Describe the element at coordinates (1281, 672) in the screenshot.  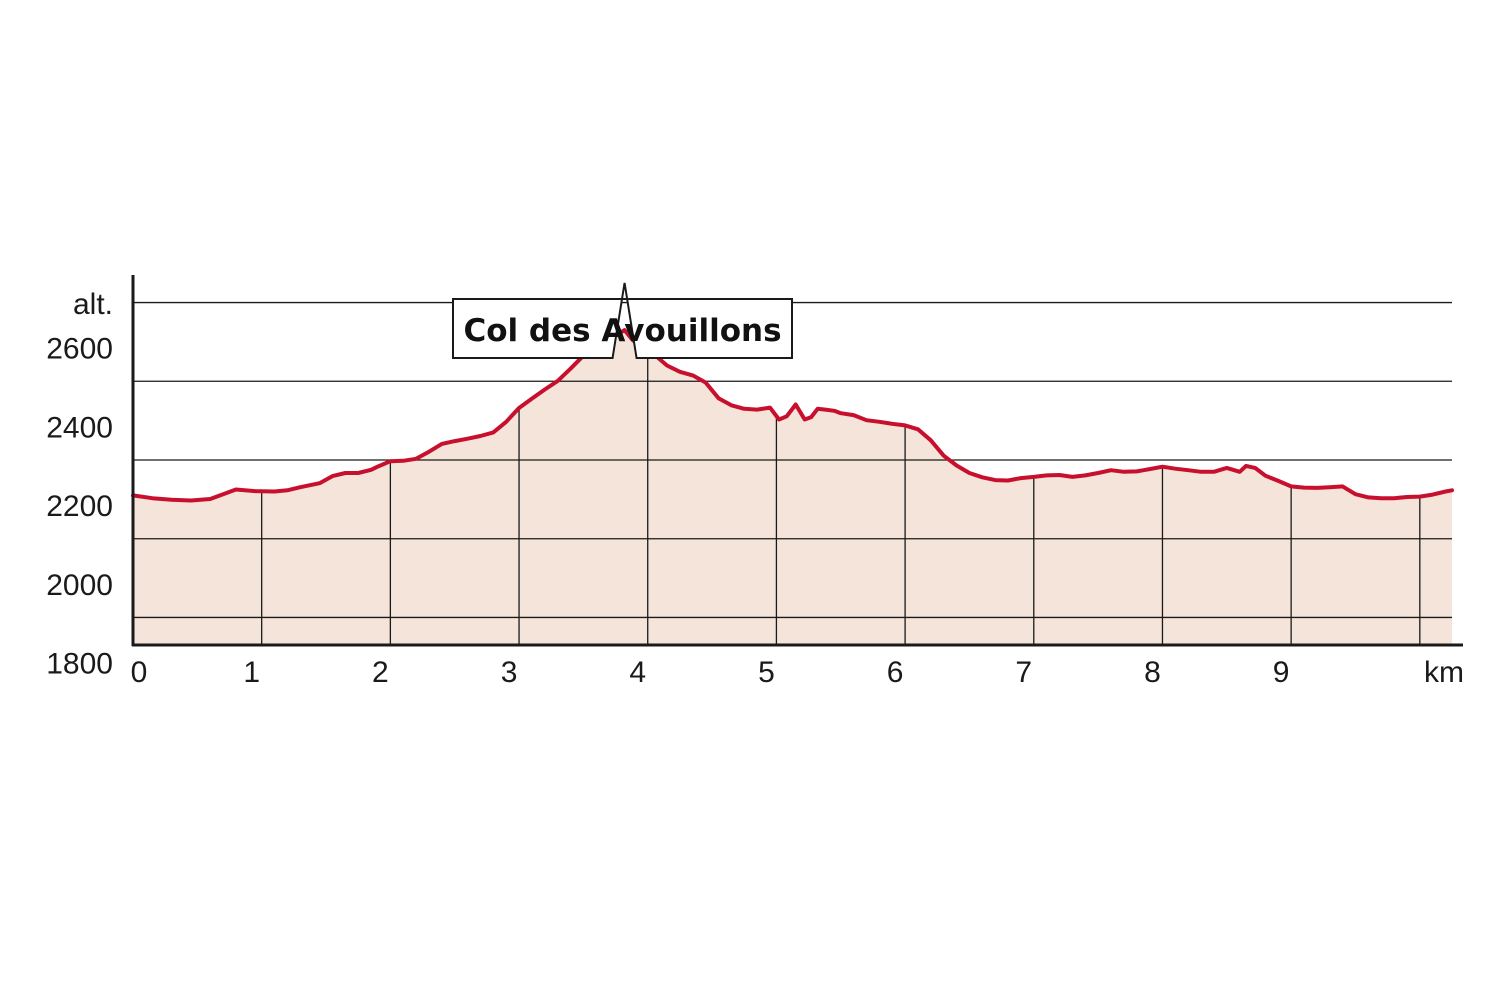
I see `x-tick-label: 9` at that location.